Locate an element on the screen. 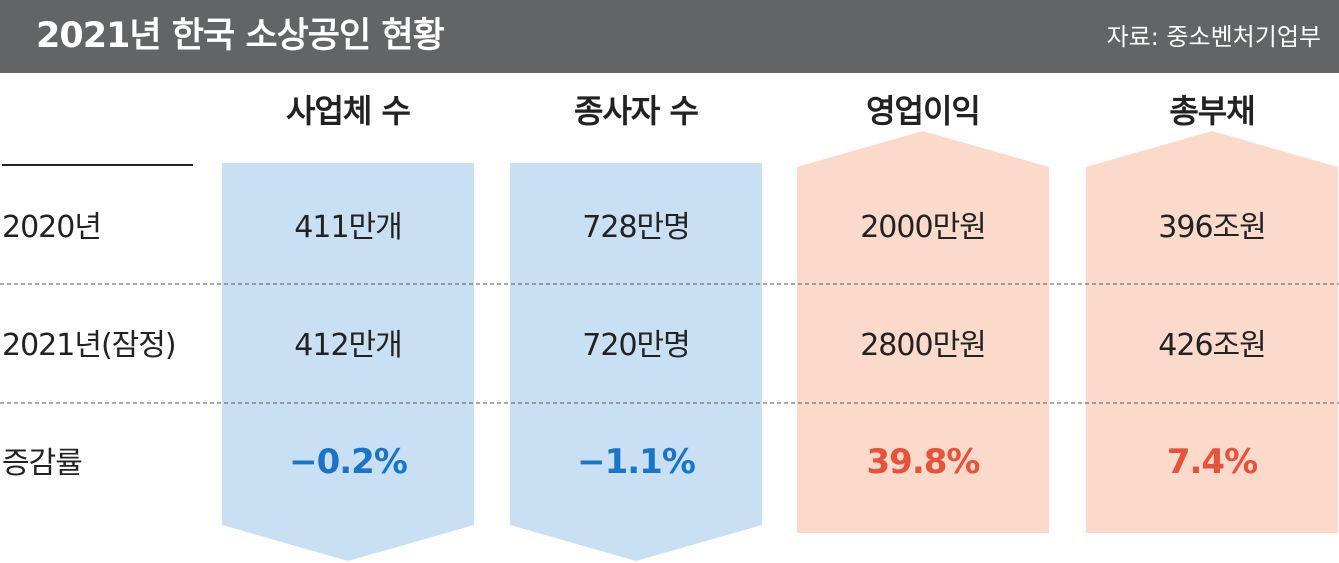  column-header-total-debt: 총부채 is located at coordinates (1212, 111).